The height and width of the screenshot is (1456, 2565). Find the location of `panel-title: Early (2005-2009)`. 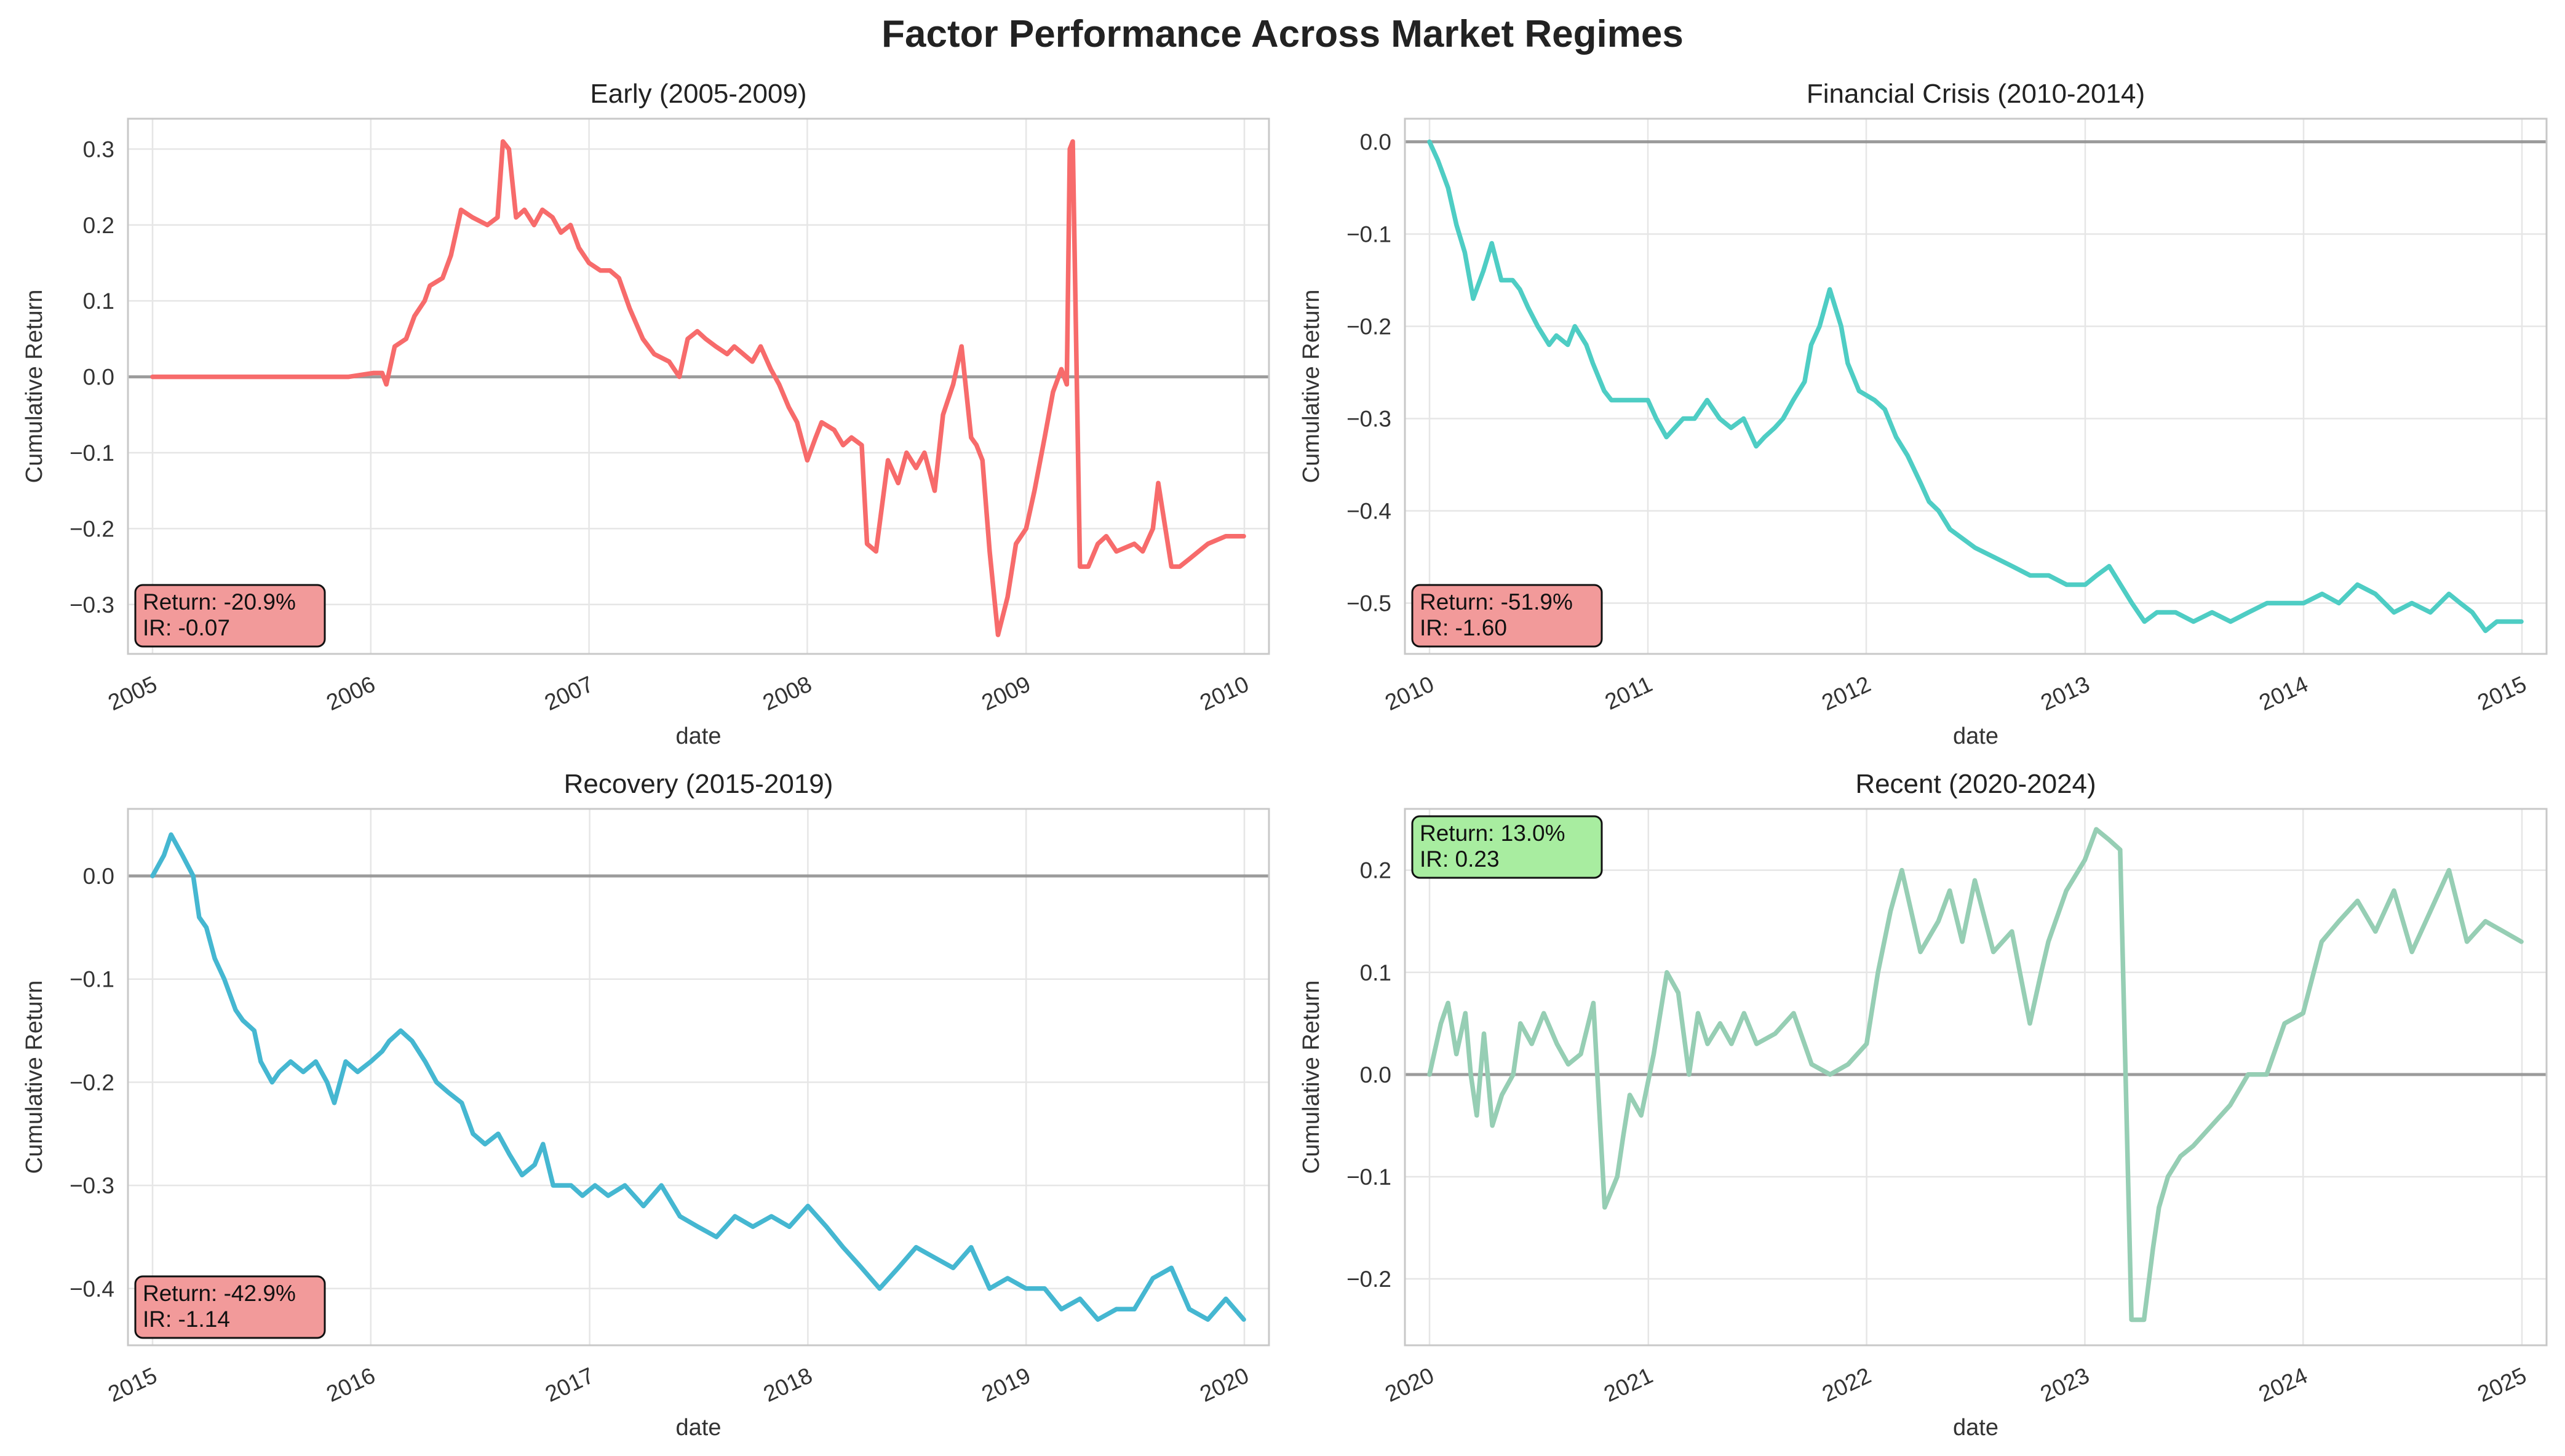

panel-title: Early (2005-2009) is located at coordinates (698, 94).